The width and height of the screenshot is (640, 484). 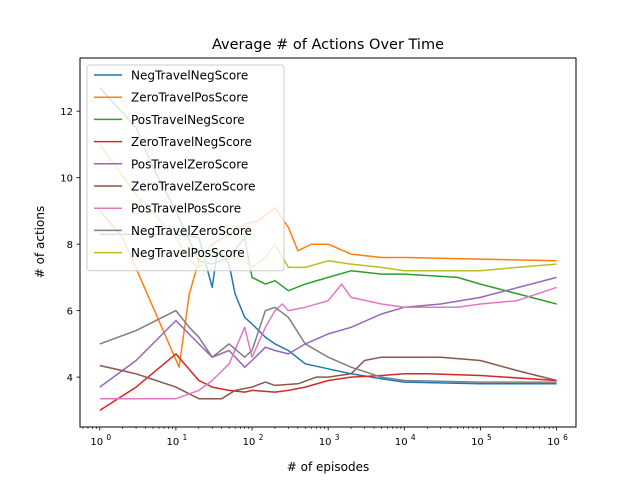 I want to click on y-tick-label: 12, so click(x=66, y=112).